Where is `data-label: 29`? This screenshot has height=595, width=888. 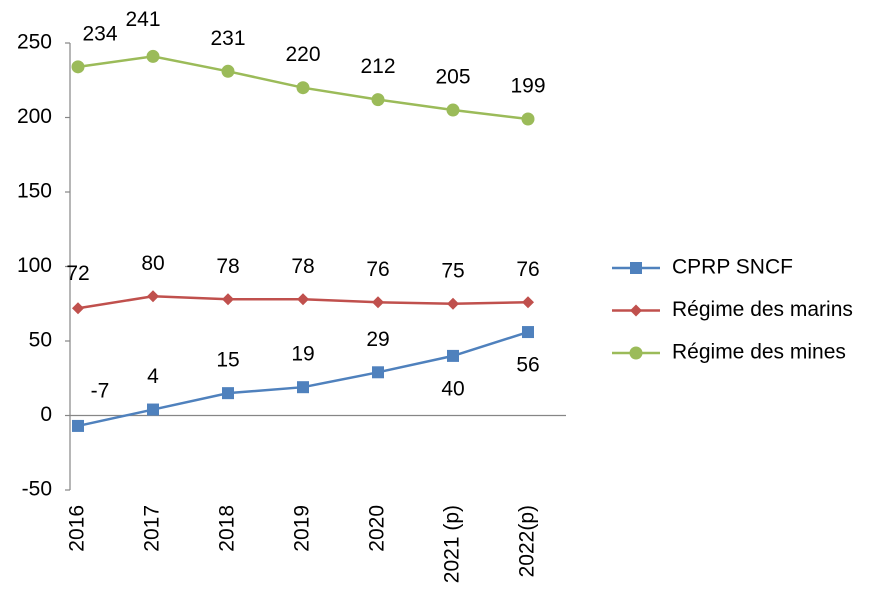
data-label: 29 is located at coordinates (377, 339).